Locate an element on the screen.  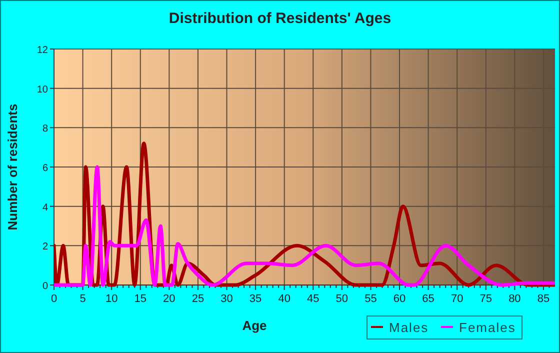
y-tick-label: 10 is located at coordinates (42, 90).